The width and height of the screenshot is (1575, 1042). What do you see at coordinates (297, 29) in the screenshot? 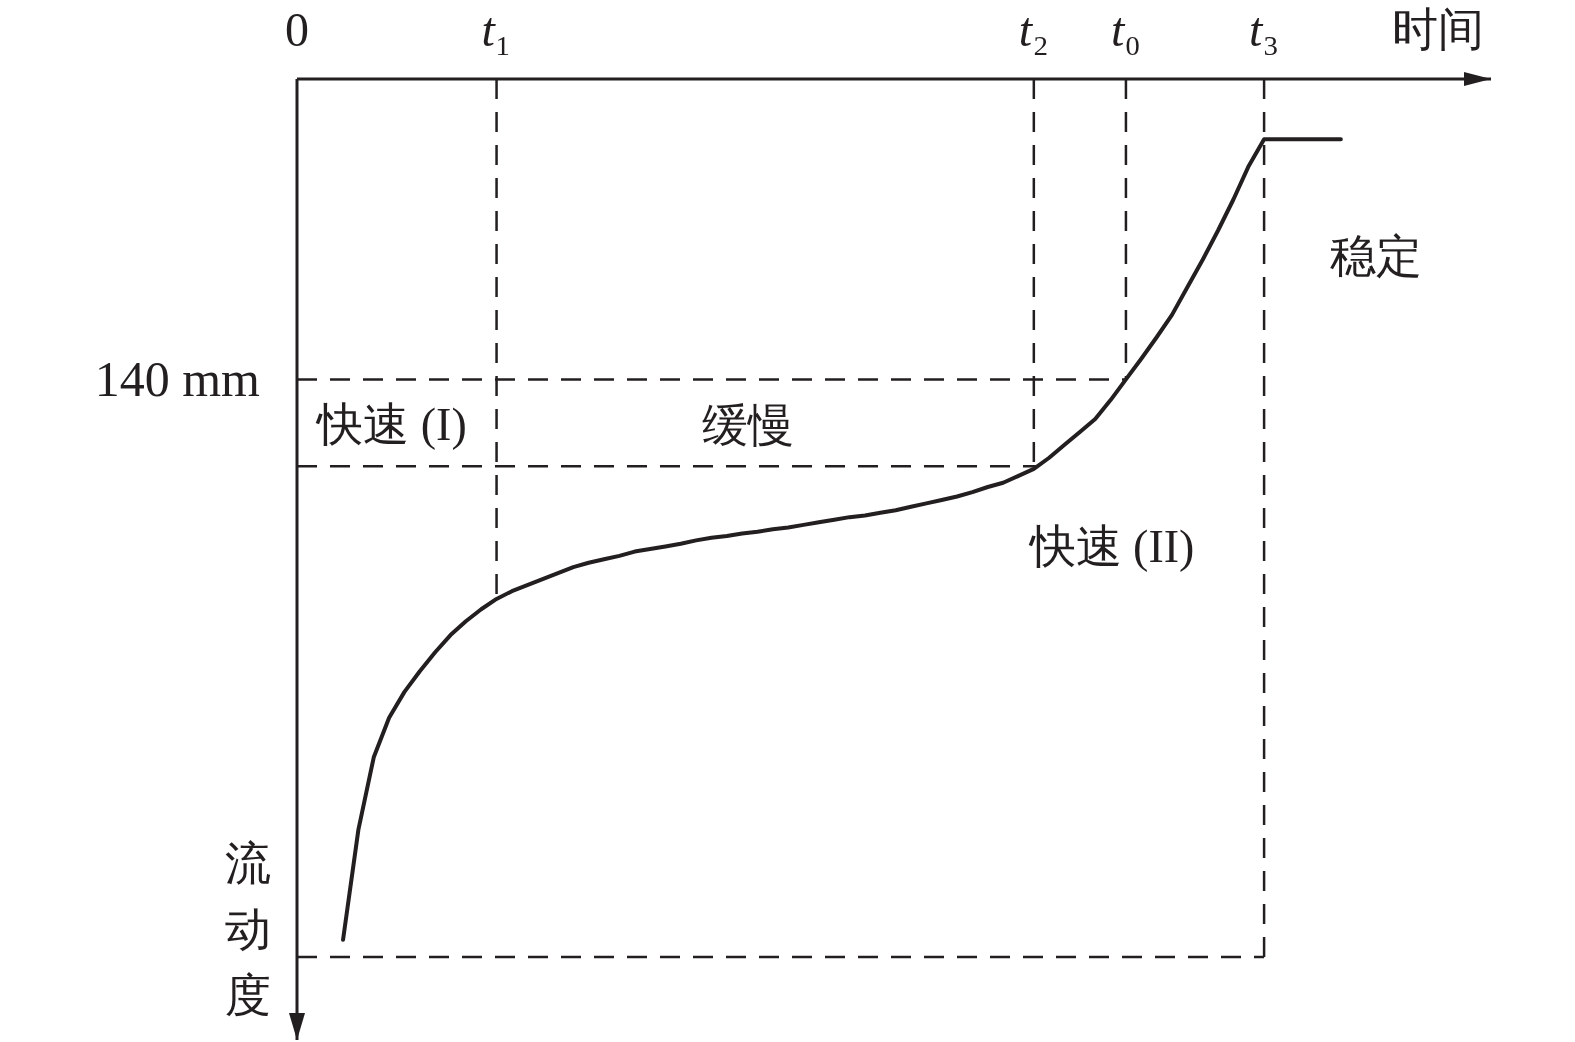
I see `x-tick-label: 0` at bounding box center [297, 29].